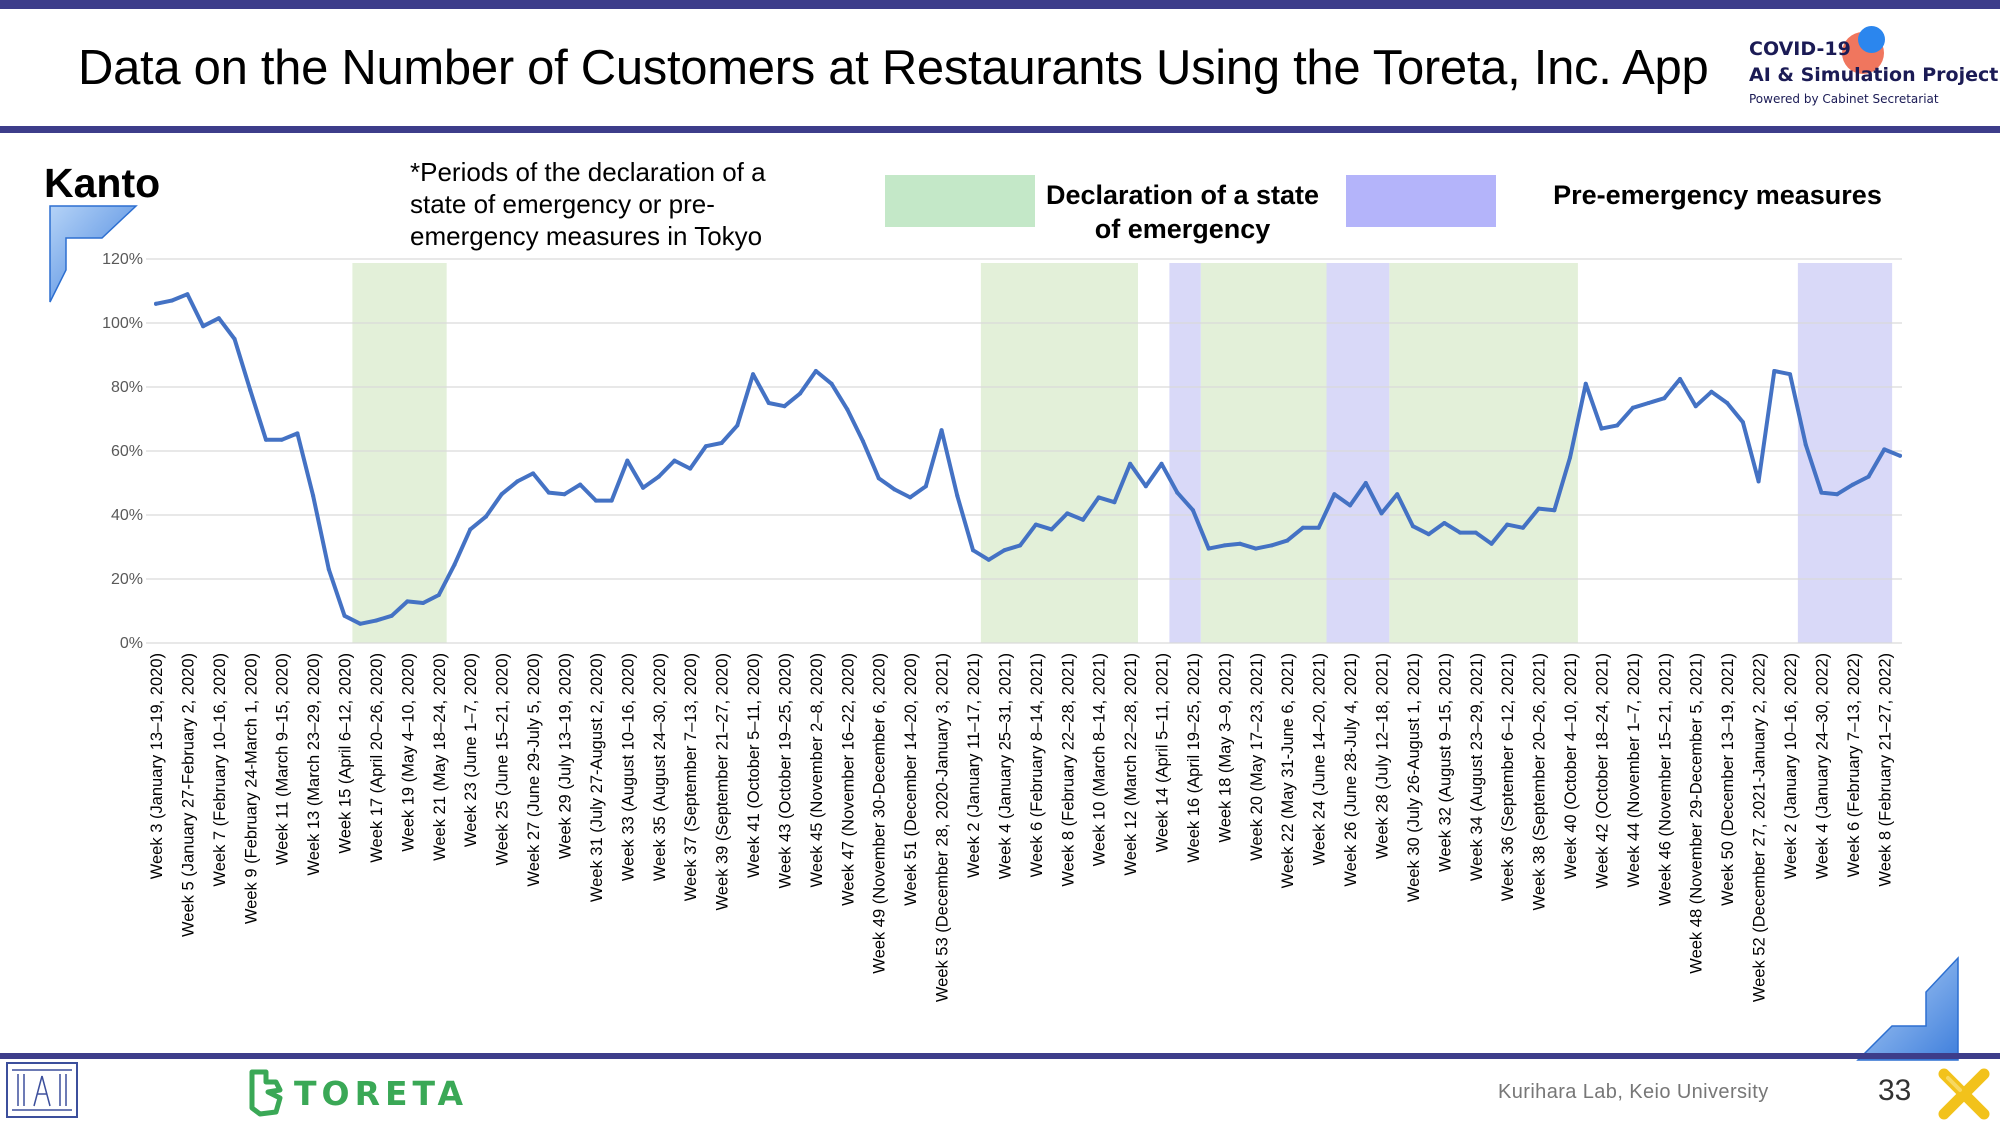 This screenshot has width=2000, height=1125. Describe the element at coordinates (785, 770) in the screenshot. I see `x-tick-label: Week 43 (October 19–25, 2020)` at that location.